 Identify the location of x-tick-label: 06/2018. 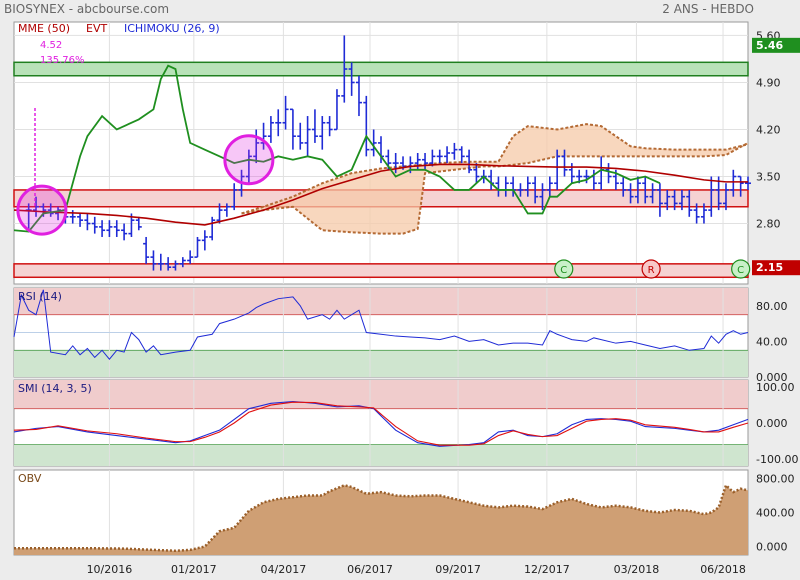
(723, 569).